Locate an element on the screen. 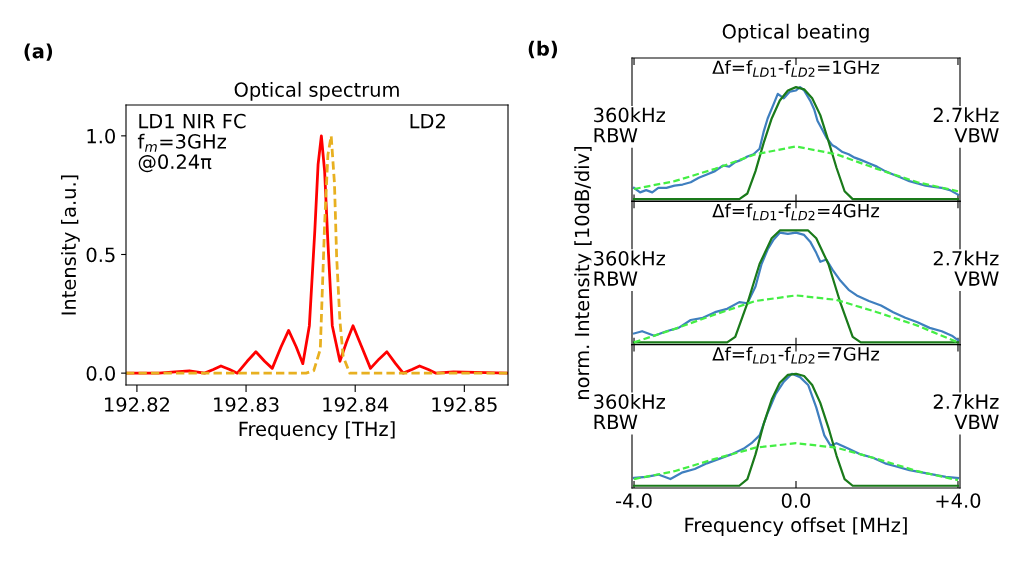 The image size is (1026, 573). chart-subtitle: Δf=f$_{LD1}$-f$_{LD2}$=4GHz is located at coordinates (796, 212).